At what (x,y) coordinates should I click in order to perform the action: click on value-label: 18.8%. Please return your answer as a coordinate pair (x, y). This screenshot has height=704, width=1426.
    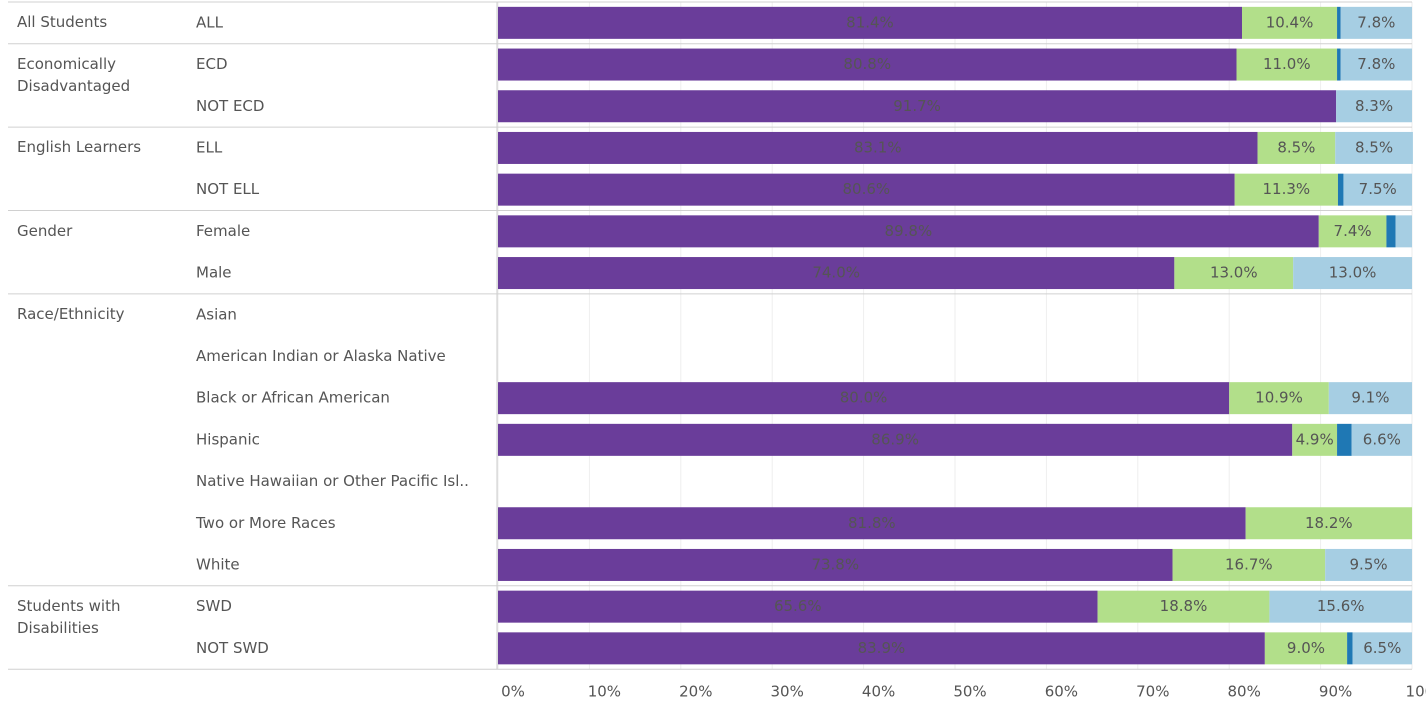
    Looking at the image, I should click on (1184, 606).